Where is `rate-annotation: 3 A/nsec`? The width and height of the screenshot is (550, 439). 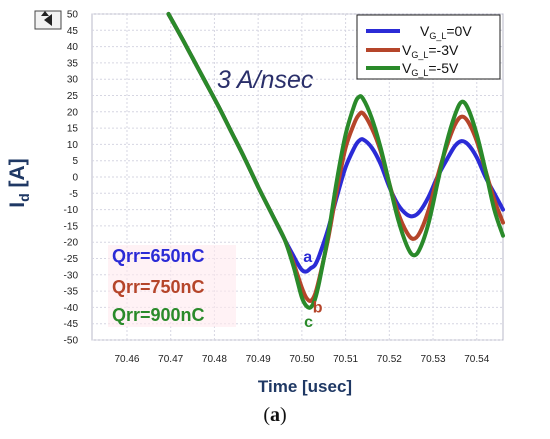
rate-annotation: 3 A/nsec is located at coordinates (265, 80).